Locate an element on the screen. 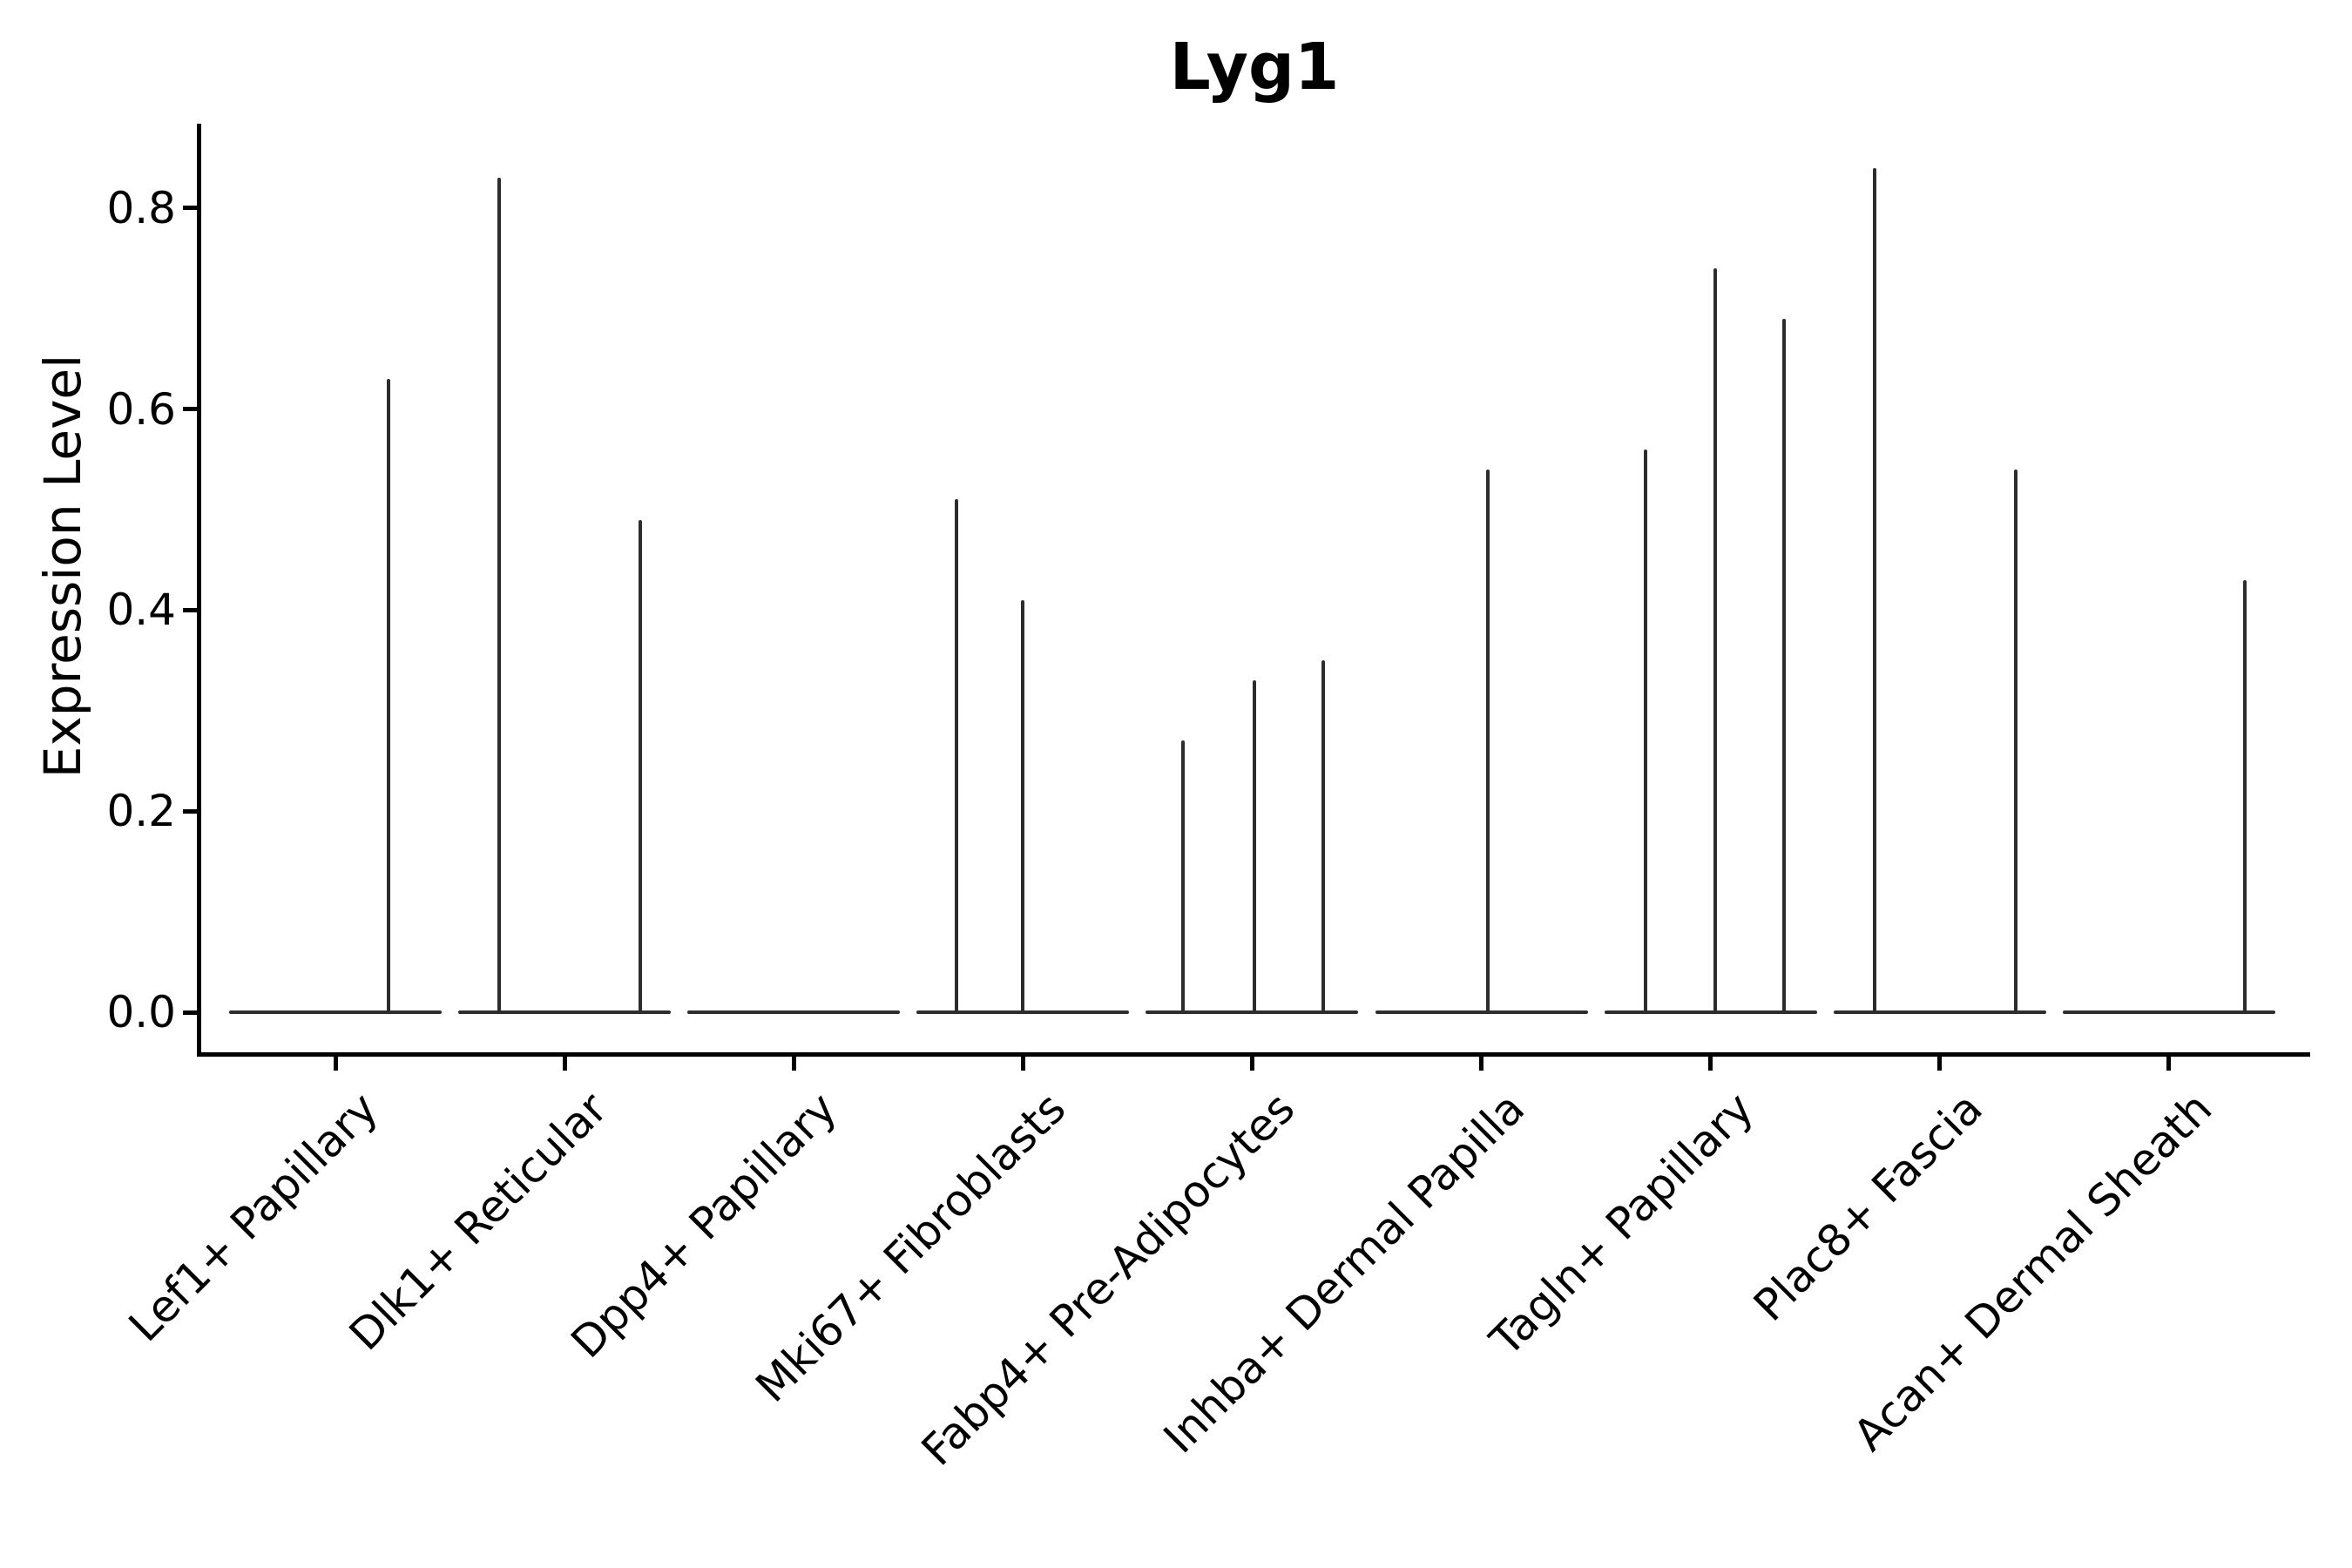 Image resolution: width=2352 pixels, height=1568 pixels. x-axis-label: Plac8+ Fascia is located at coordinates (1868, 1207).